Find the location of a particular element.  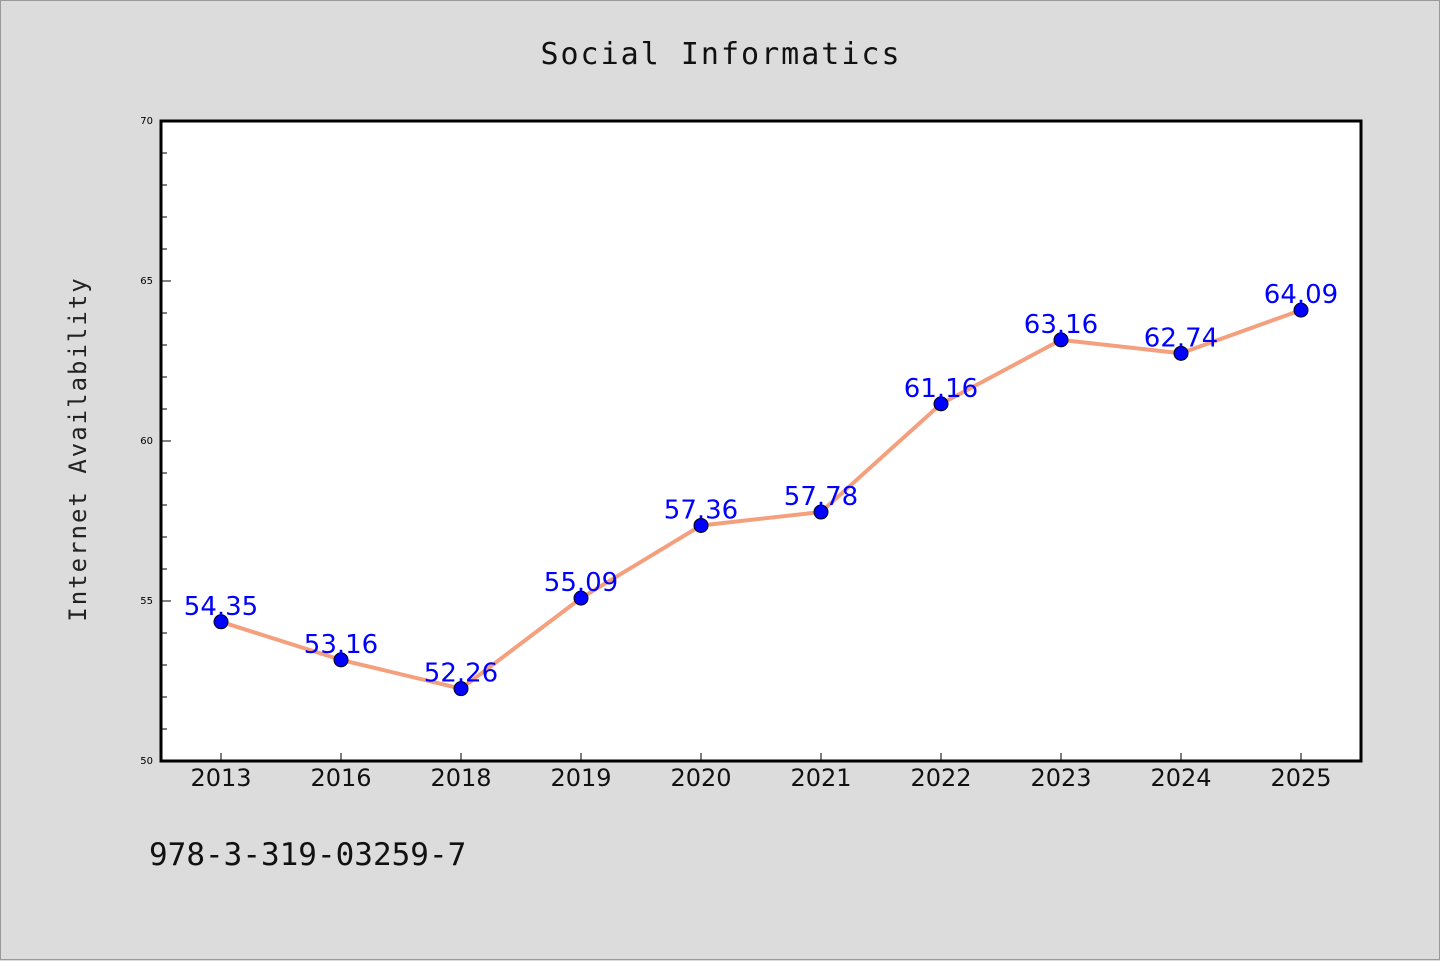

y-tick-label: 55 is located at coordinates (146, 601).